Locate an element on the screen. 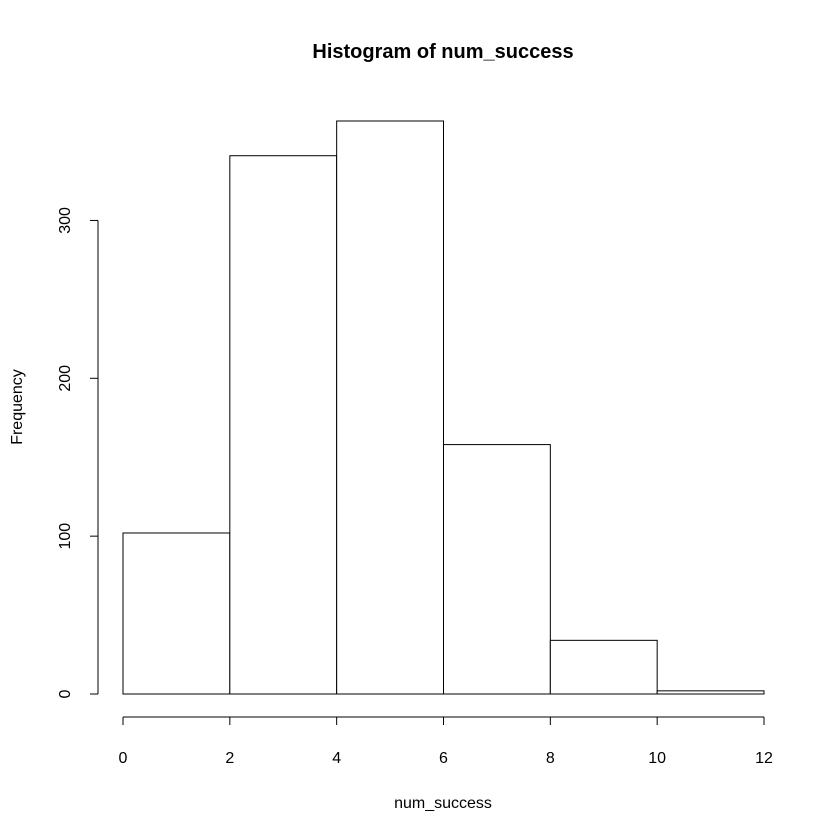  x-axis-label: num_success is located at coordinates (443, 803).